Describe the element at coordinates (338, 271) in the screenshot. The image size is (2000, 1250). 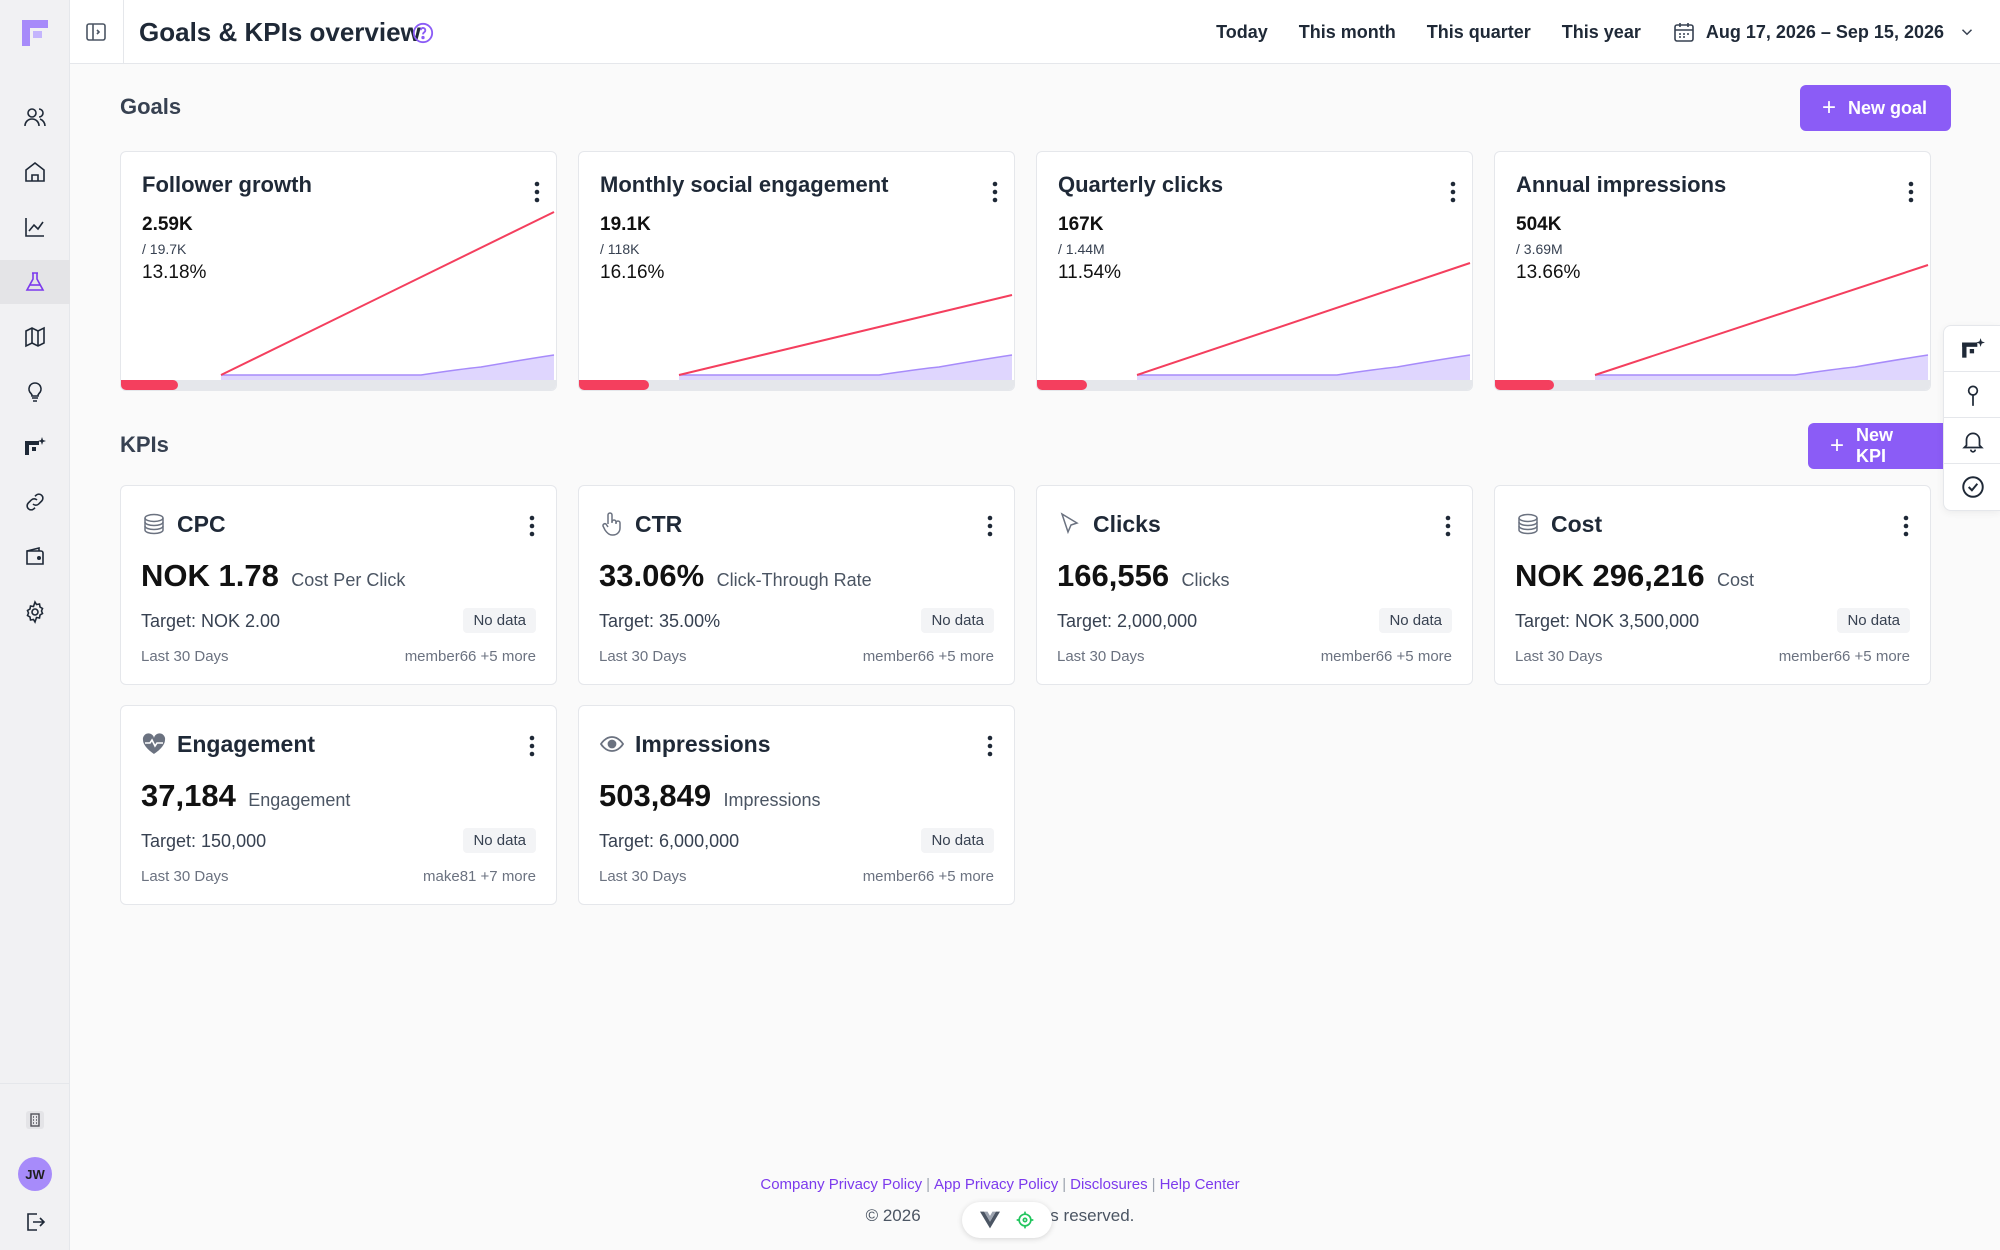
I see `goal-card: Follower growth 2.59K / 19.7K 13.18%` at that location.